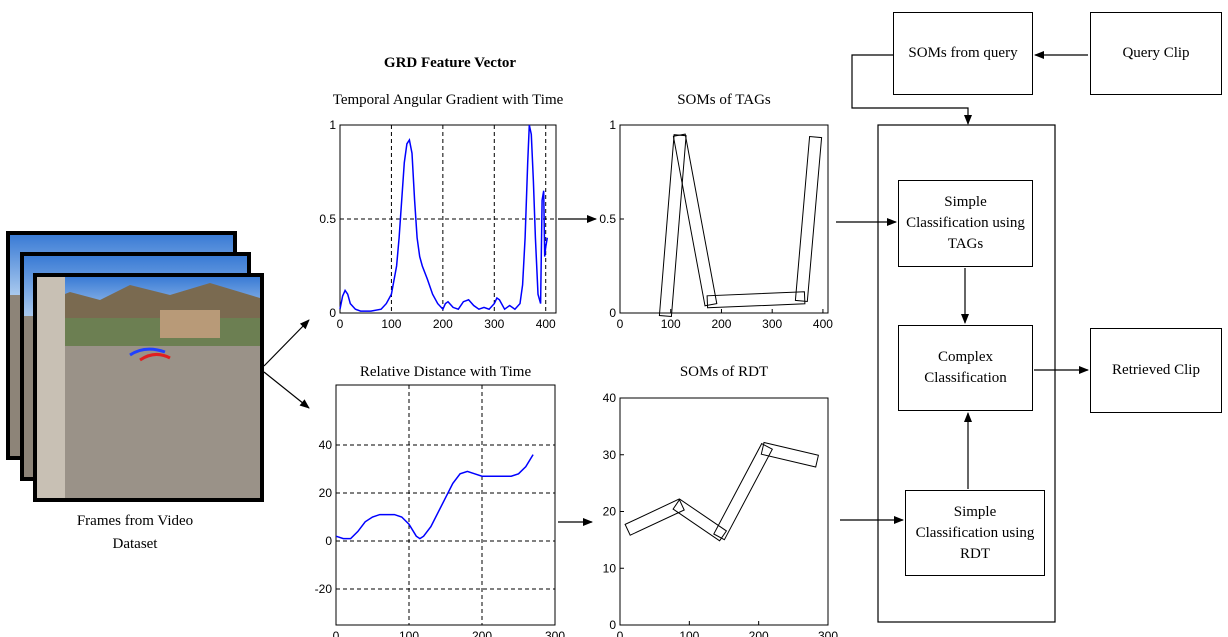  What do you see at coordinates (975, 533) in the screenshot?
I see `node-simple-rdt: Simple Classification using RDT` at bounding box center [975, 533].